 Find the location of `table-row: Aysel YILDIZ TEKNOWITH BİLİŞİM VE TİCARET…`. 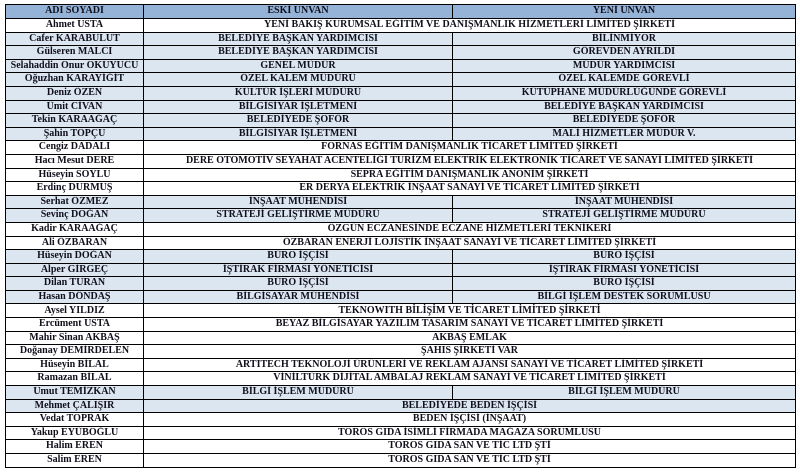

table-row: Aysel YILDIZ TEKNOWITH BİLİŞİM VE TİCARET… is located at coordinates (400, 311).